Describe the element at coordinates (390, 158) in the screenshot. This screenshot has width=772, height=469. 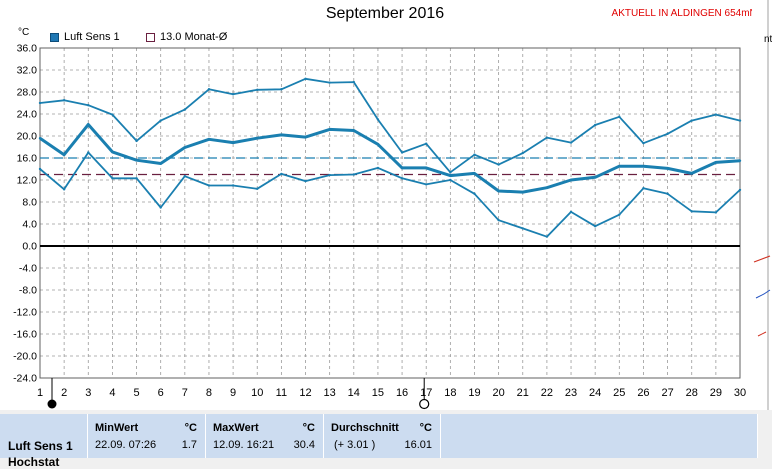
I see `series-line-mean` at that location.